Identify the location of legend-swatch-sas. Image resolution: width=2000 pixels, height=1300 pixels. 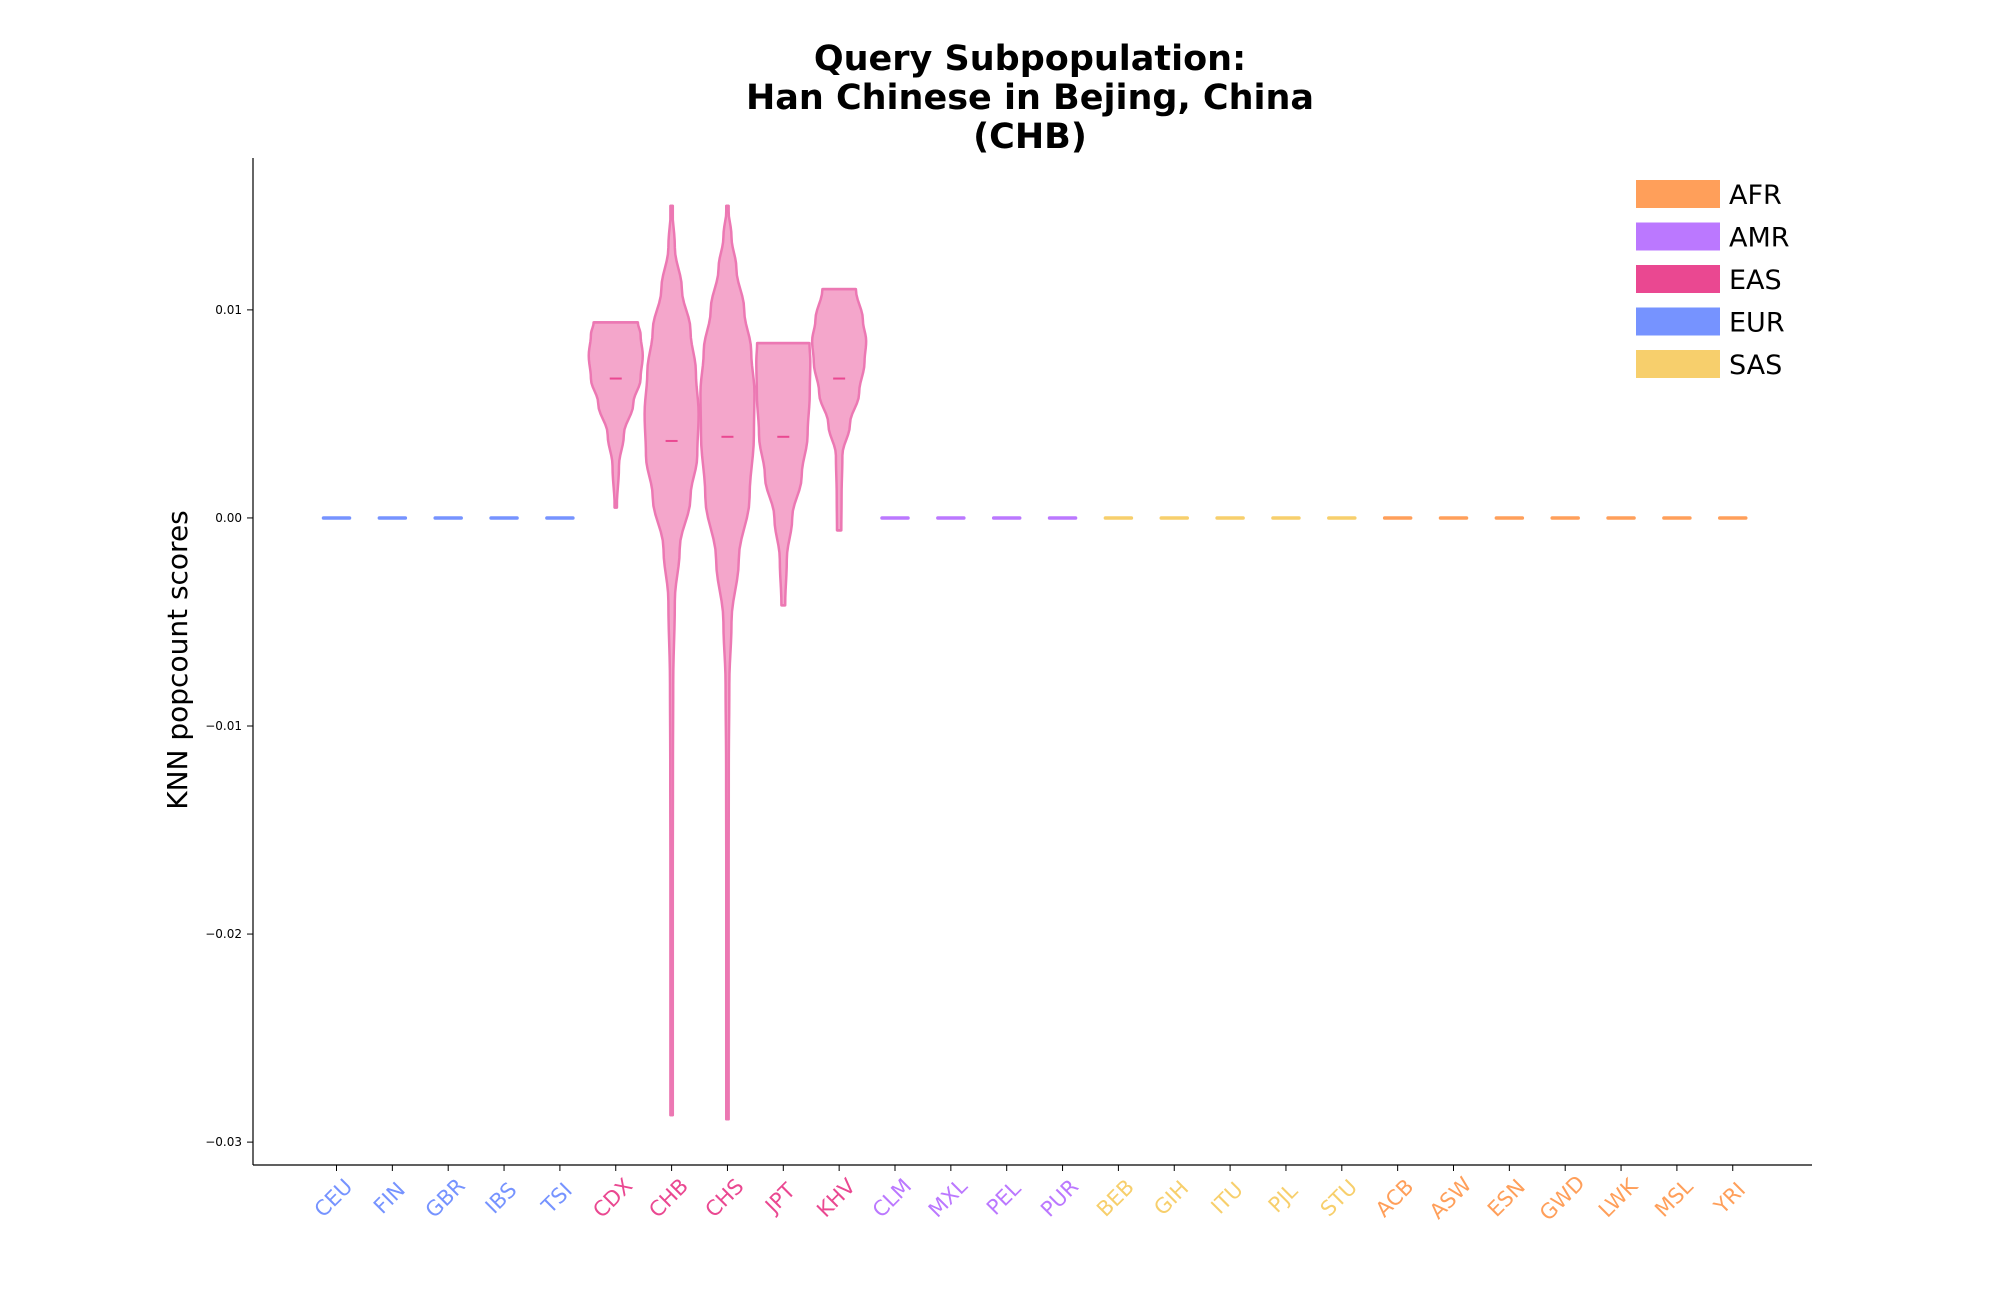
(1678, 364).